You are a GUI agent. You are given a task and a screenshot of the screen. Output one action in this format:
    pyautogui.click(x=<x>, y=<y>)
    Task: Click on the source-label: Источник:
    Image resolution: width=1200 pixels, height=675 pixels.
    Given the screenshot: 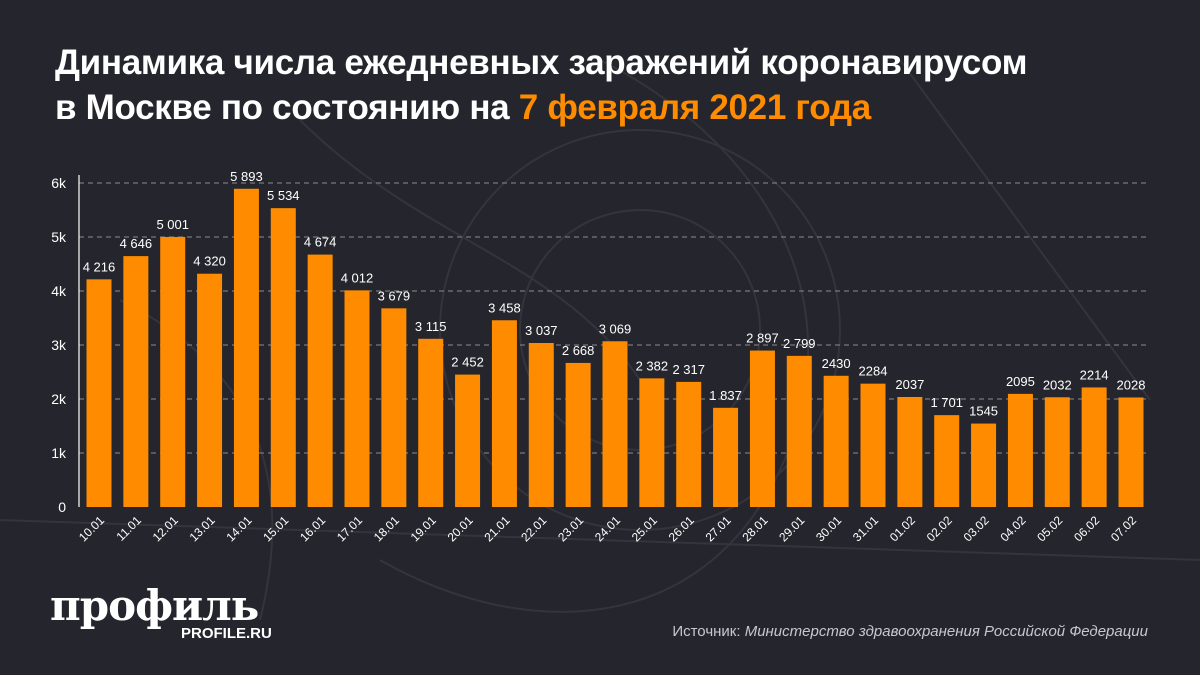 What is the action you would take?
    pyautogui.click(x=708, y=631)
    